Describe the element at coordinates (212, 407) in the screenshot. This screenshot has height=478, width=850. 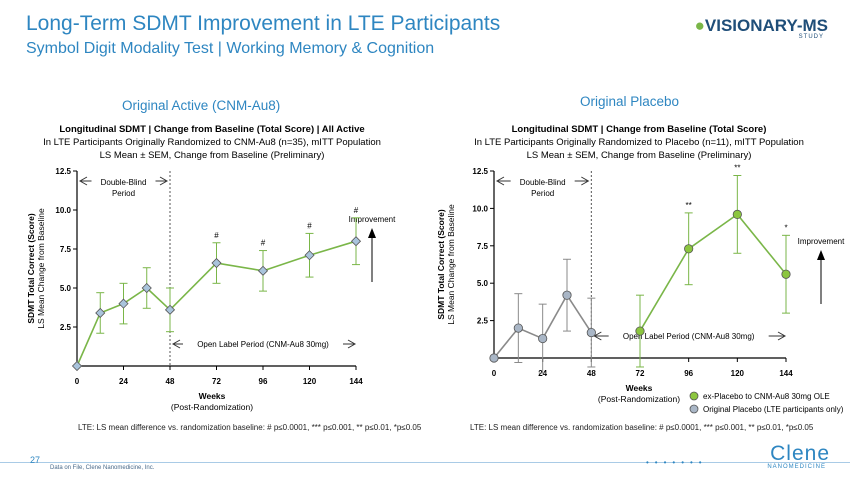
I see `x-axis-sublabel: (Post-Randomization)` at that location.